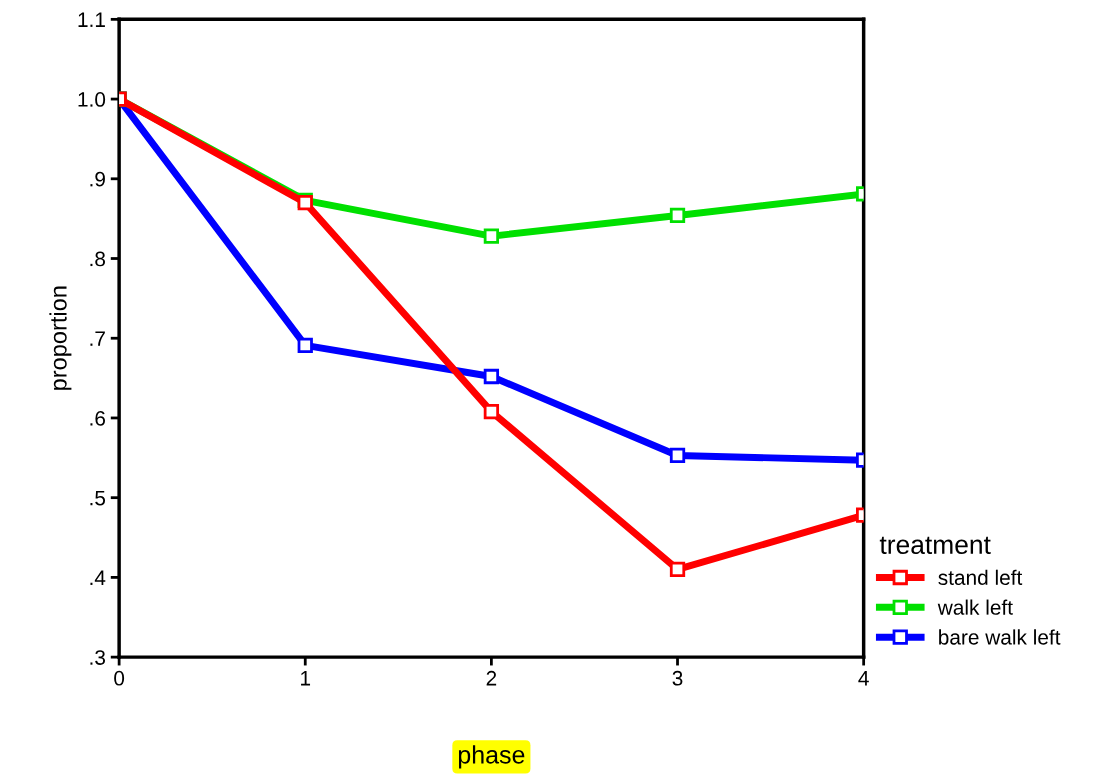 The image size is (1103, 774). I want to click on x-tick-label: 0, so click(119, 678).